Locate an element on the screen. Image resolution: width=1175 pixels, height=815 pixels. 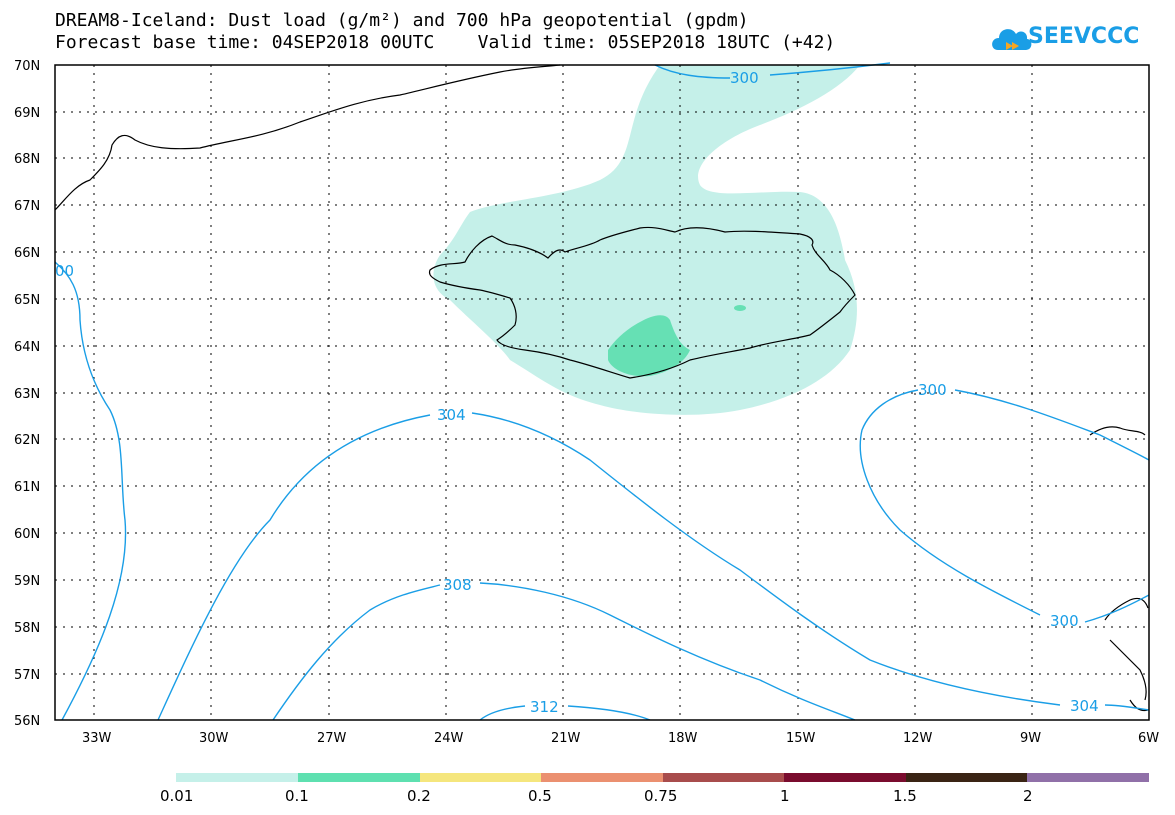
contour-300-east-upper is located at coordinates (1052, 425).